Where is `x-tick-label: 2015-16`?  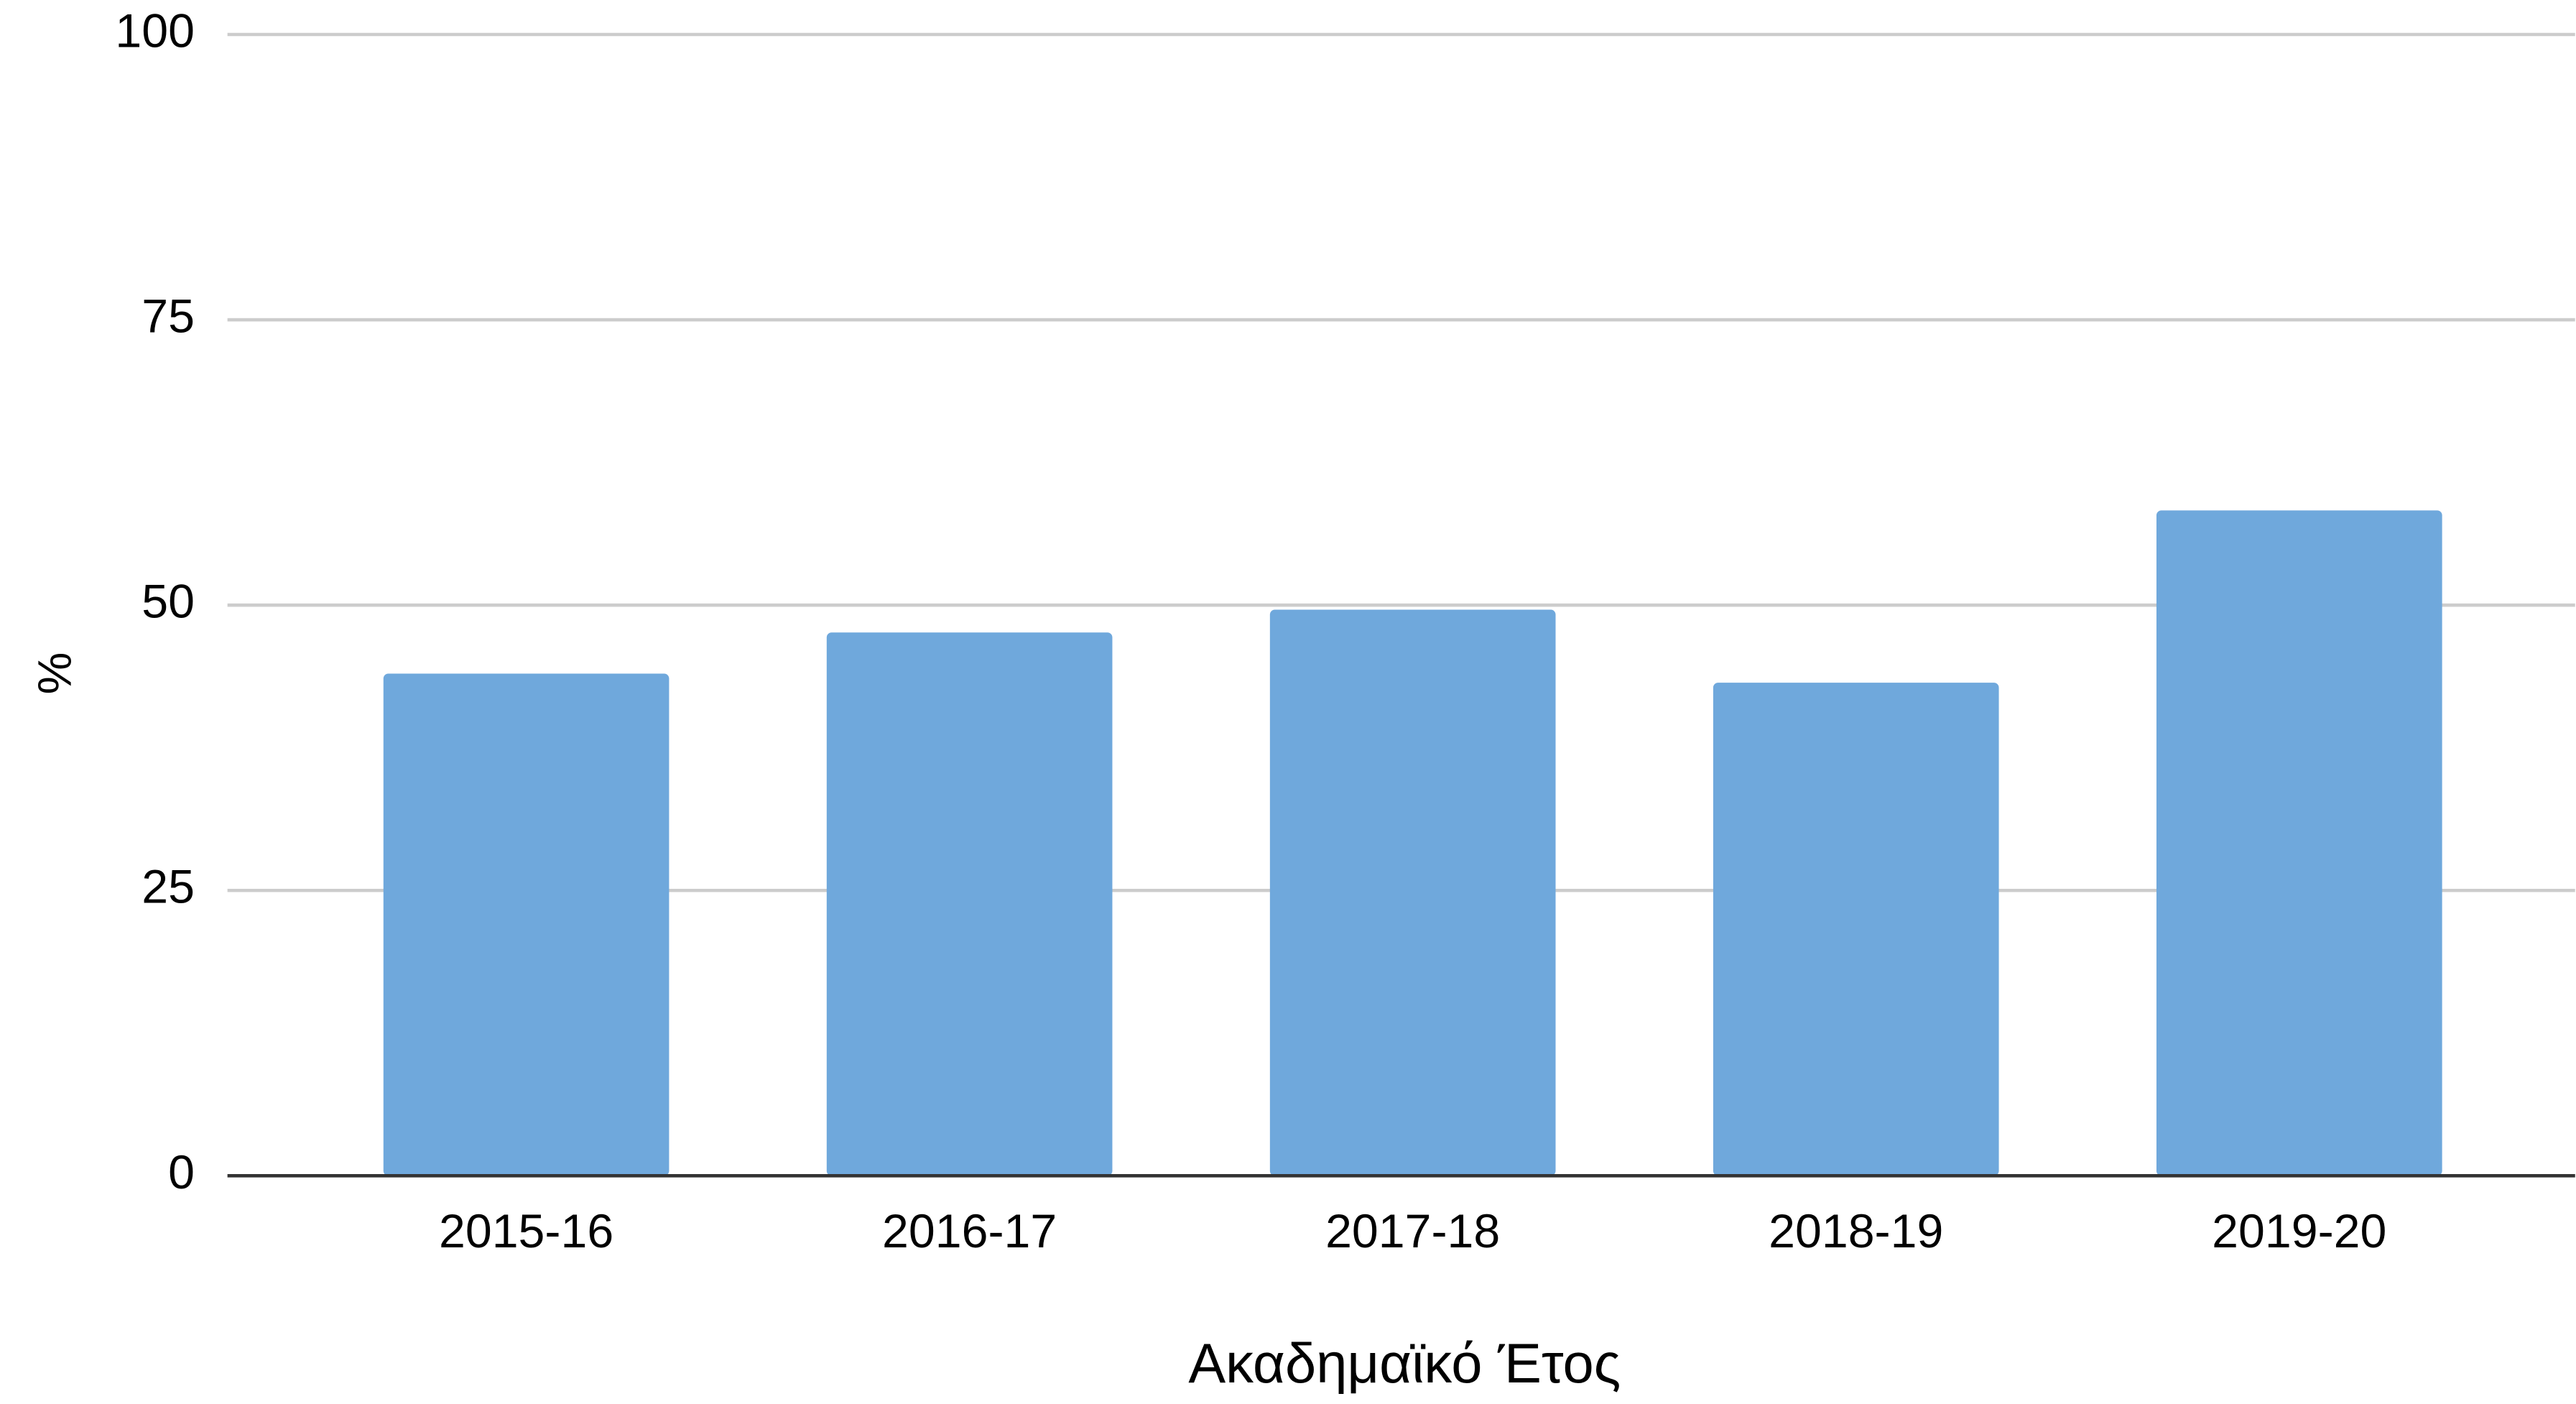
x-tick-label: 2015-16 is located at coordinates (526, 1231).